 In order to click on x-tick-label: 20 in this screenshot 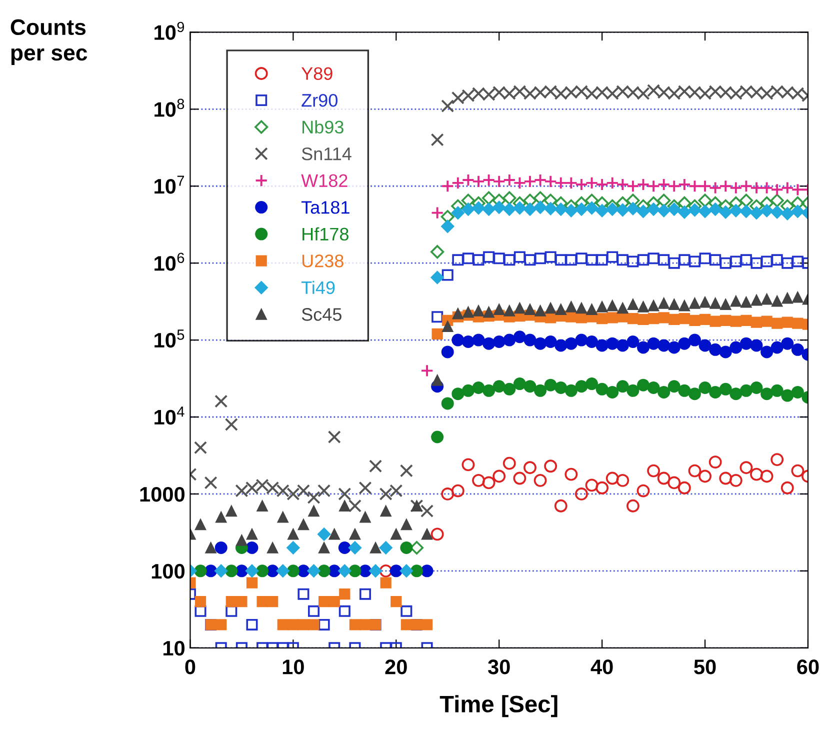, I will do `click(396, 667)`.